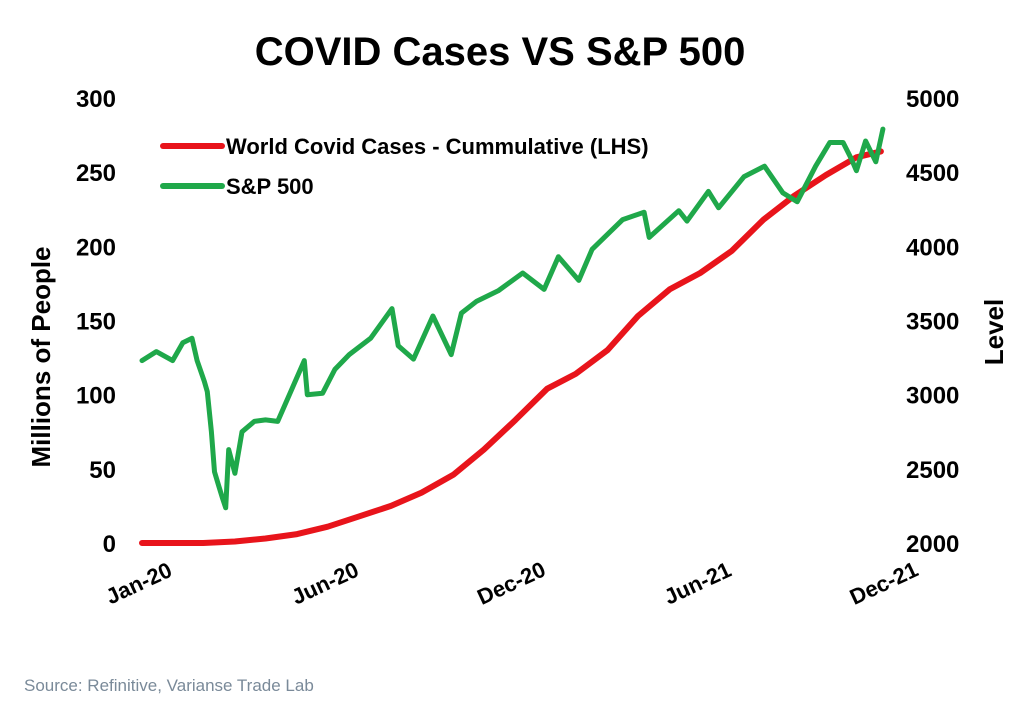  What do you see at coordinates (139, 583) in the screenshot?
I see `x-tick-label: Jan-20` at bounding box center [139, 583].